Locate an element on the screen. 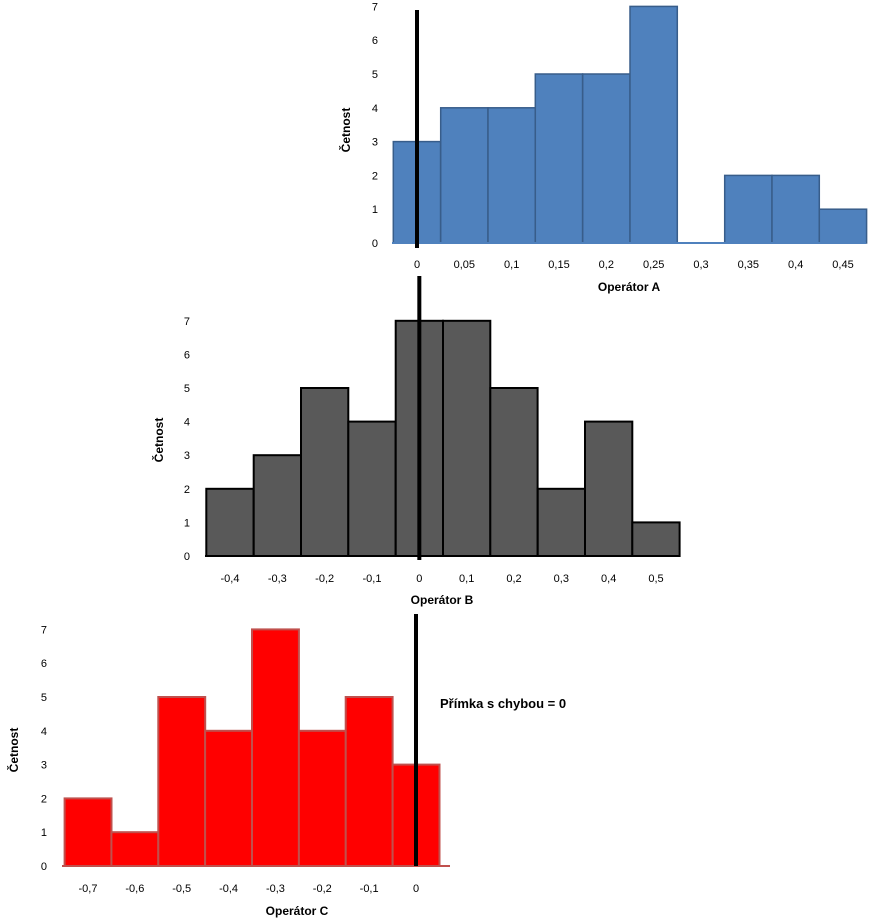  x-tick-label: 0,45 is located at coordinates (842, 265).